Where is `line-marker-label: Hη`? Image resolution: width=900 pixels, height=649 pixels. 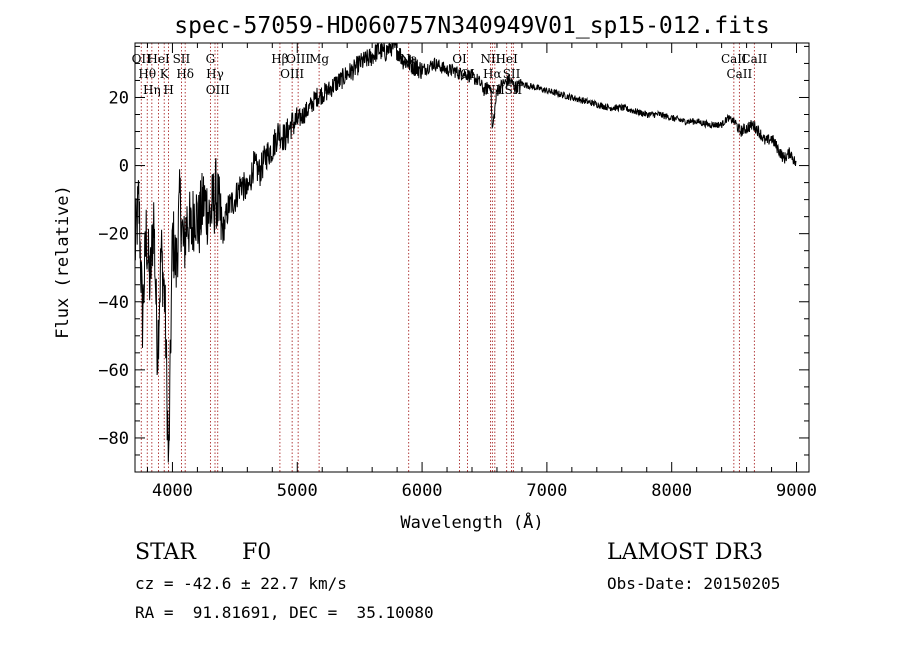 line-marker-label: Hη is located at coordinates (152, 90).